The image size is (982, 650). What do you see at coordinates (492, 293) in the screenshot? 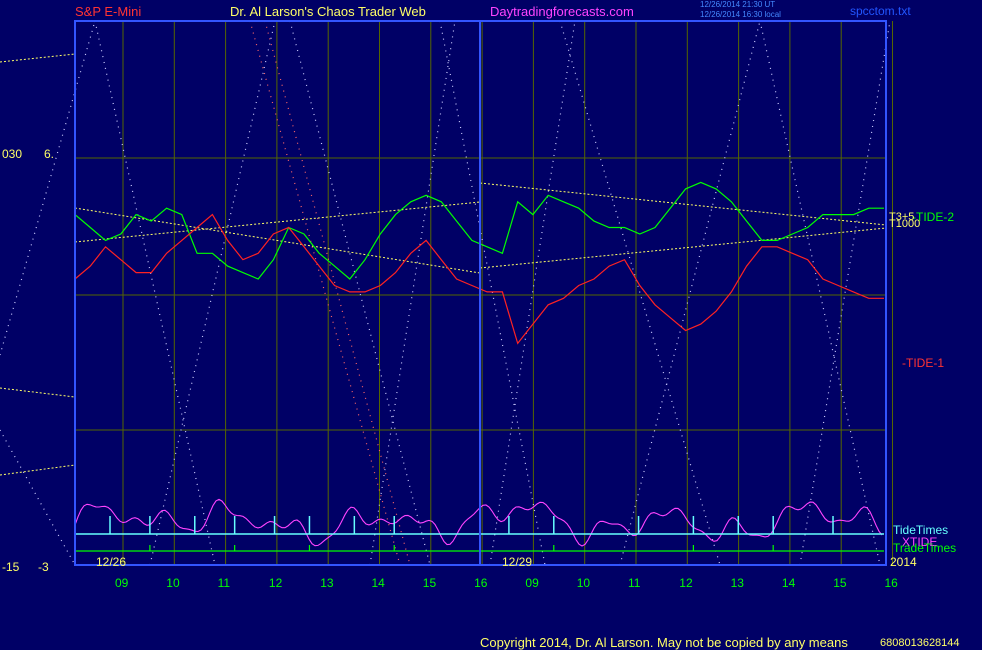
I see `dot-g` at bounding box center [492, 293].